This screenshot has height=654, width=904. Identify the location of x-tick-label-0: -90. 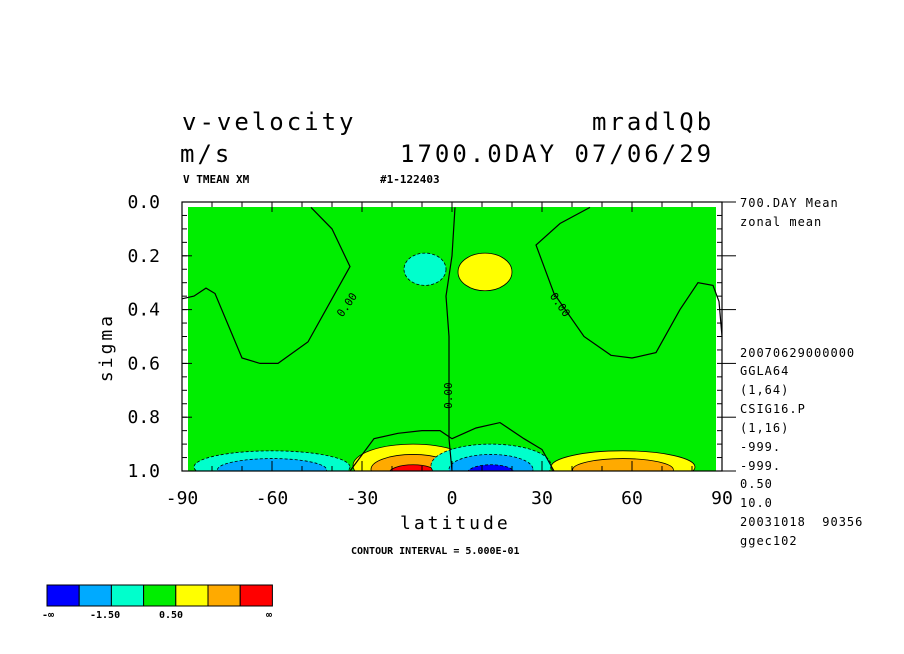
(182, 498).